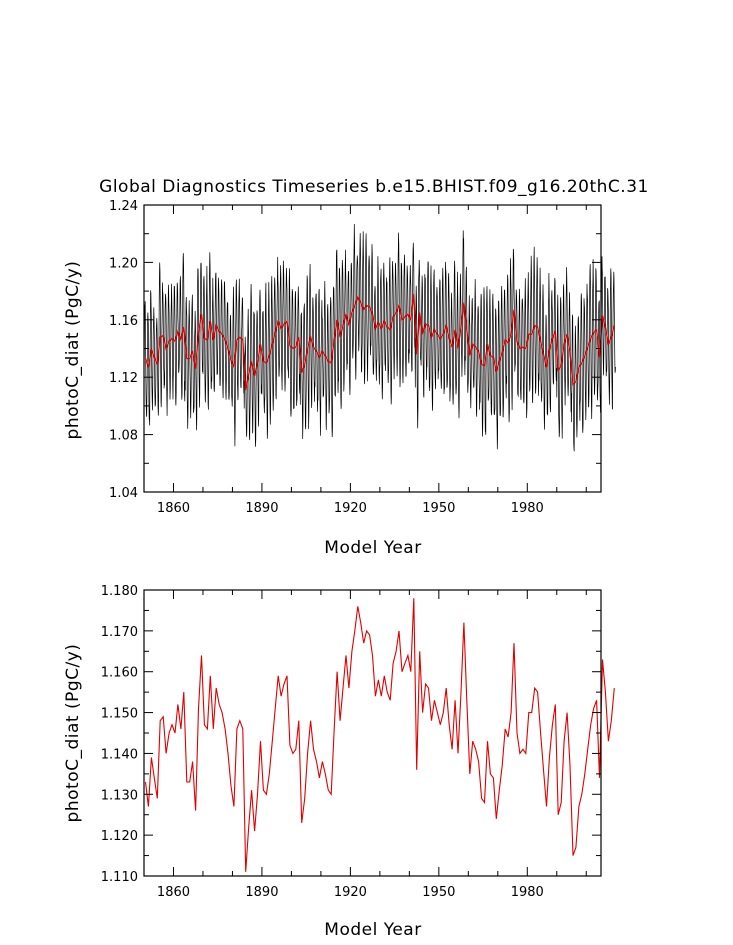  What do you see at coordinates (350, 892) in the screenshot?
I see `bottom-x-tick-label: 1920` at bounding box center [350, 892].